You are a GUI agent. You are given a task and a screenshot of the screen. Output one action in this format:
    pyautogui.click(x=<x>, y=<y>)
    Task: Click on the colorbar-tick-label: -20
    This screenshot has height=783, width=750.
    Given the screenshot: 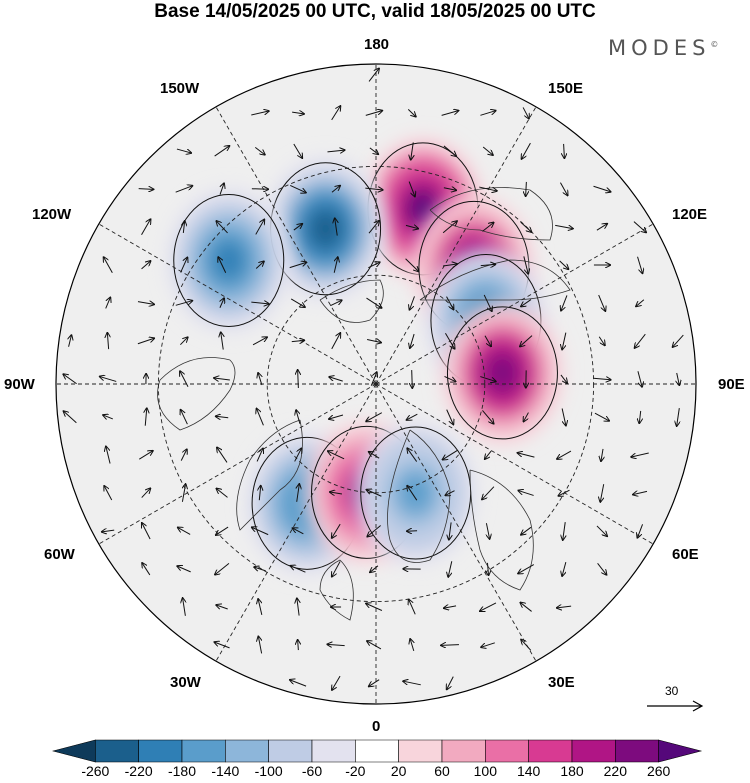 What is the action you would take?
    pyautogui.click(x=355, y=771)
    